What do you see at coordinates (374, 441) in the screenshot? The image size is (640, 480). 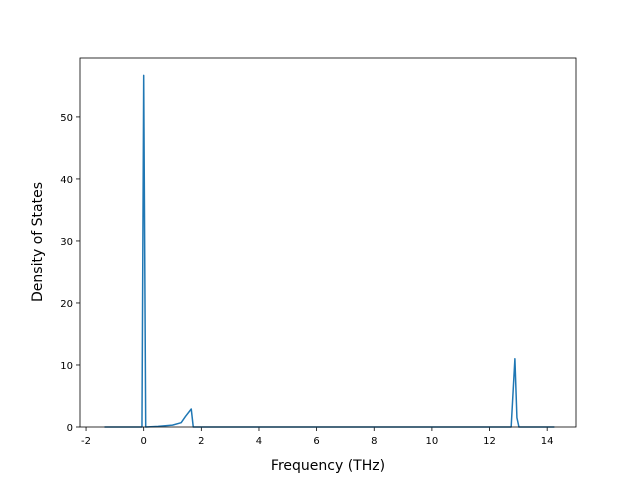 I see `x-tick-label: 8` at bounding box center [374, 441].